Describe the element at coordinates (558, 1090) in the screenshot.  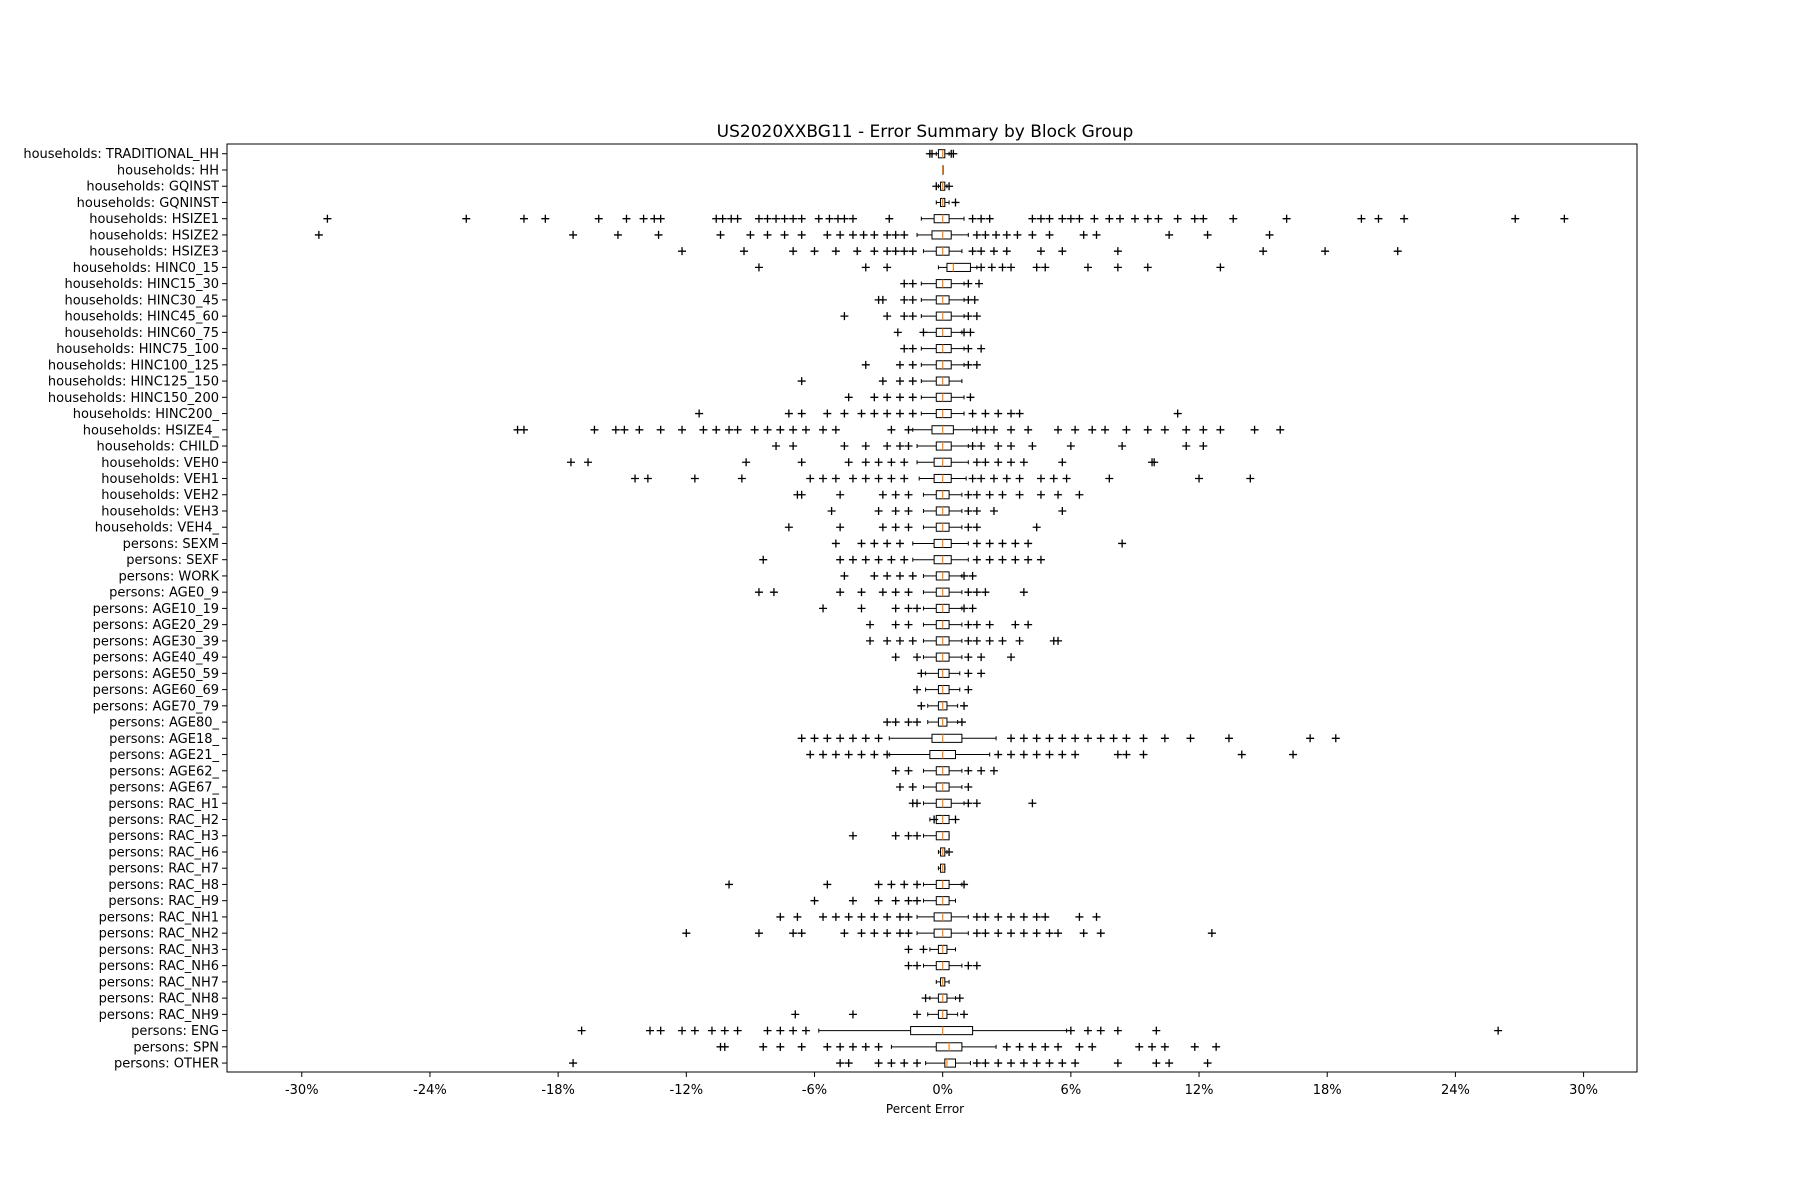
I see `x-tick-label: -18%` at that location.